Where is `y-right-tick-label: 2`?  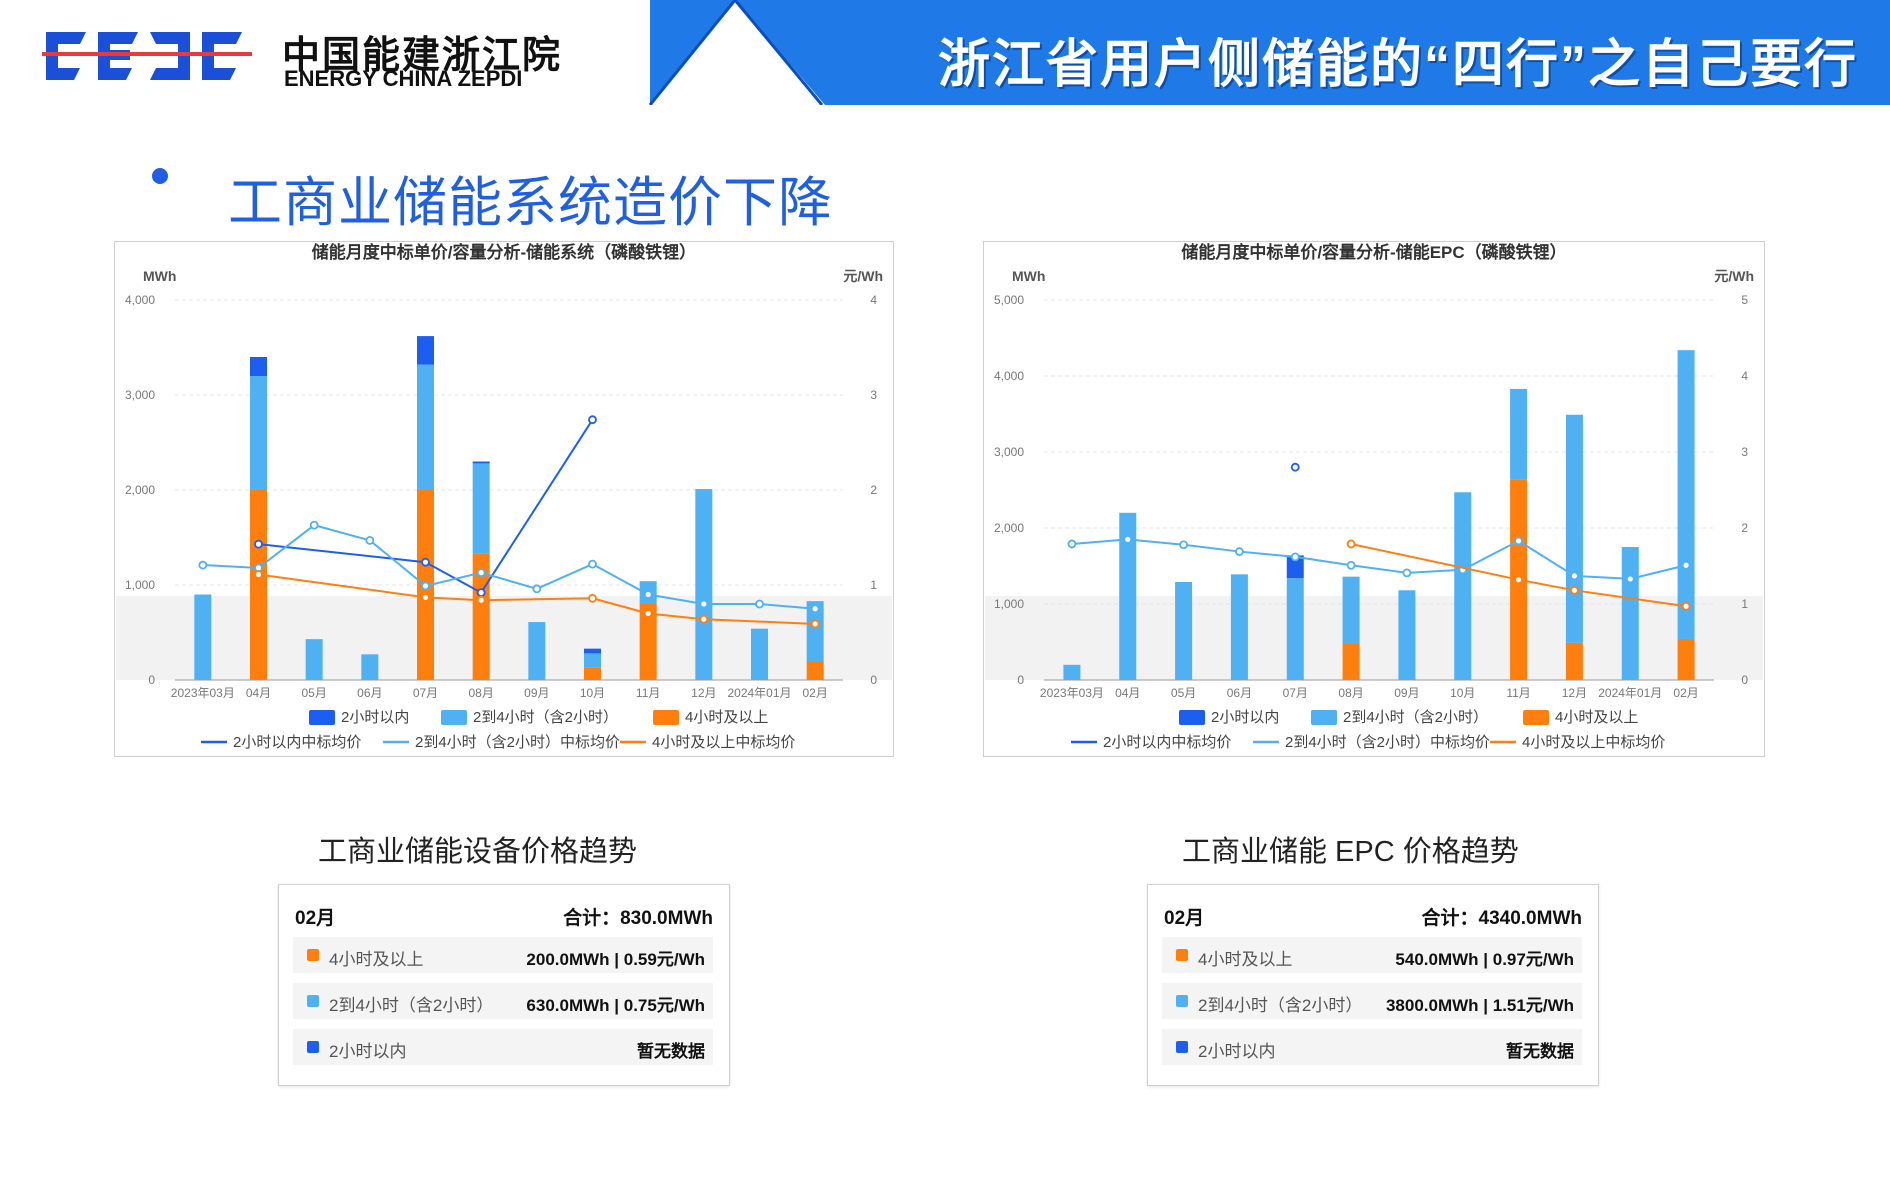 y-right-tick-label: 2 is located at coordinates (1744, 528).